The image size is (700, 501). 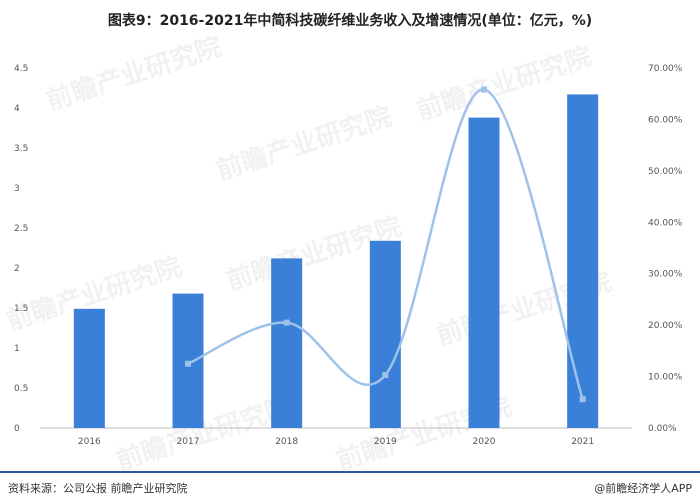 What do you see at coordinates (665, 69) in the screenshot?
I see `right-tick-label: 70.00%` at bounding box center [665, 69].